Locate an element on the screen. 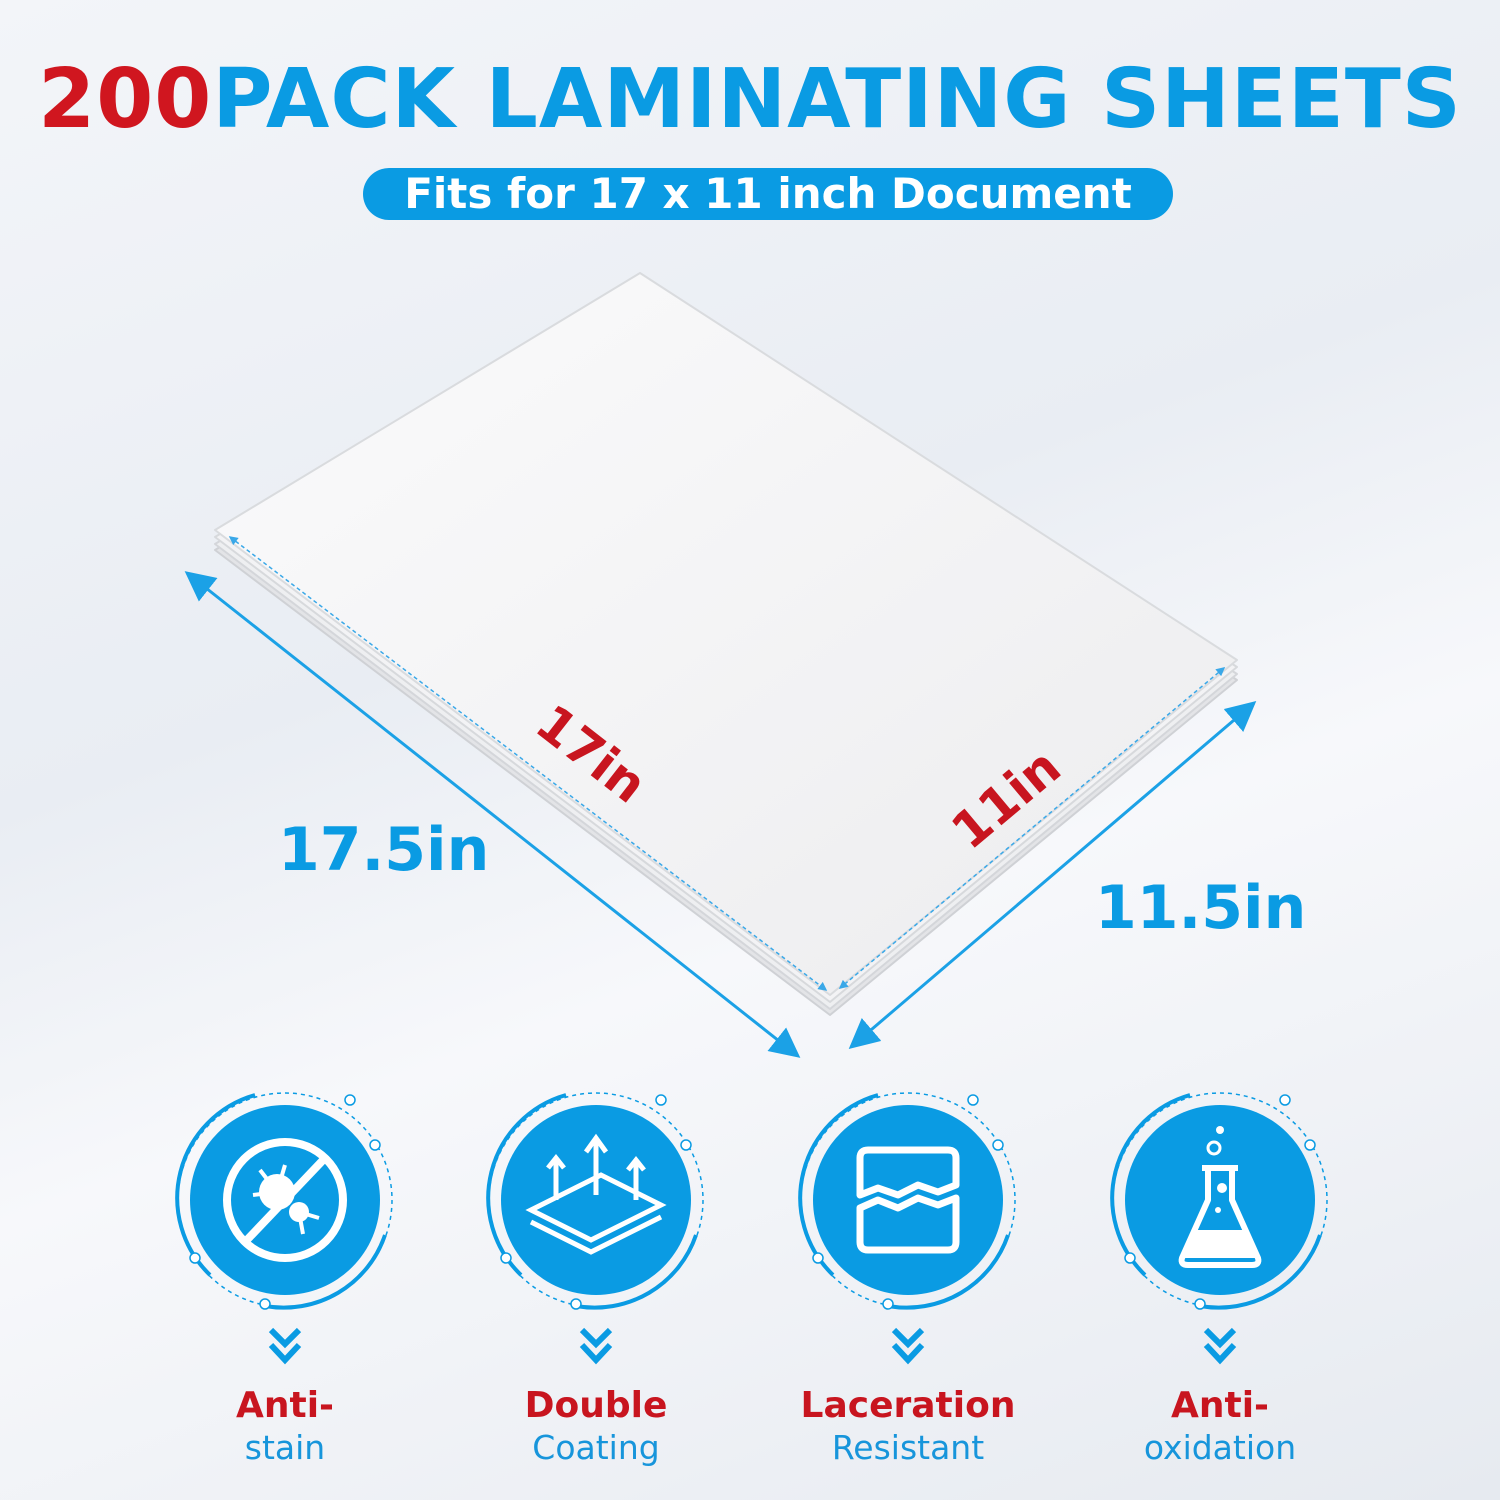  feature-anti-stain: Anti-stain is located at coordinates (285, 1427).